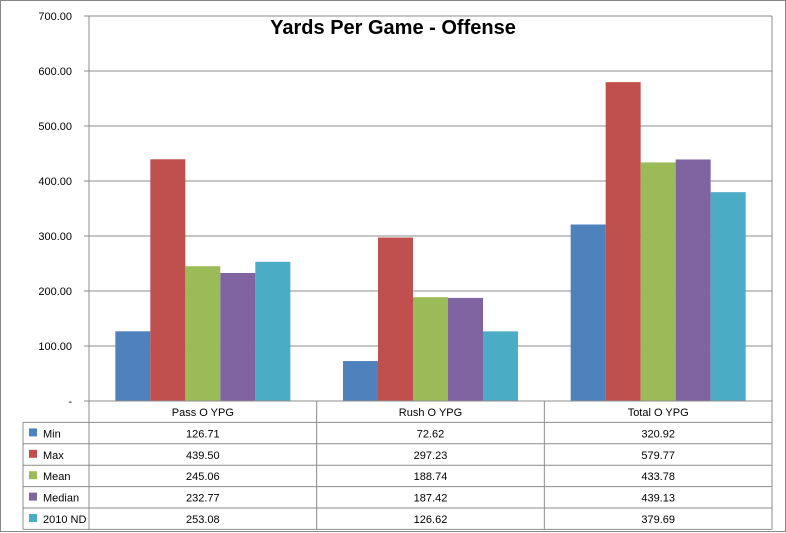  Describe the element at coordinates (61, 499) in the screenshot. I see `legend-label: Median` at that location.